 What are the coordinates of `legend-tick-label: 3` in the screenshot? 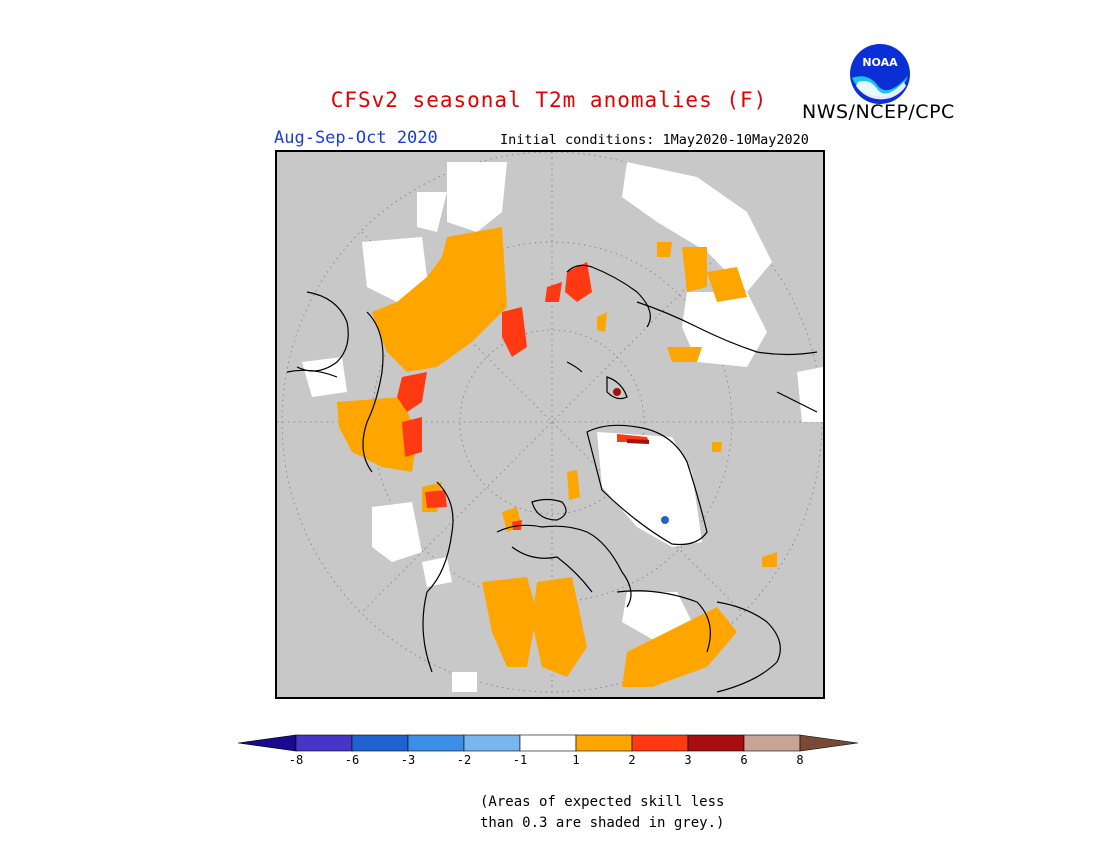 It's located at (688, 760).